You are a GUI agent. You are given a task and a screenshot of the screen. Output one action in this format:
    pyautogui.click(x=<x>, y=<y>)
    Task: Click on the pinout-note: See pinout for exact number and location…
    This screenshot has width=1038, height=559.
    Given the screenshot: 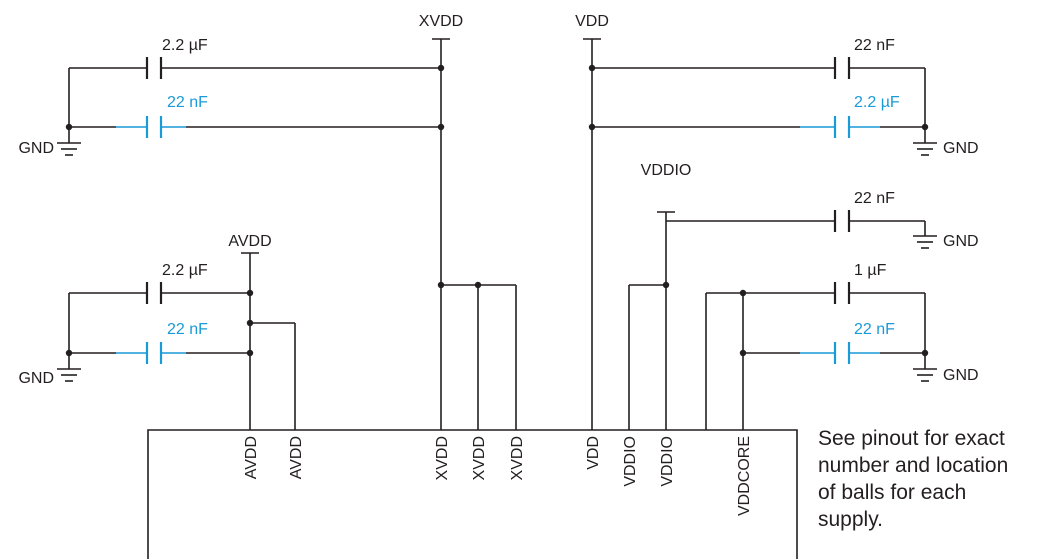 What is the action you would take?
    pyautogui.click(x=928, y=479)
    